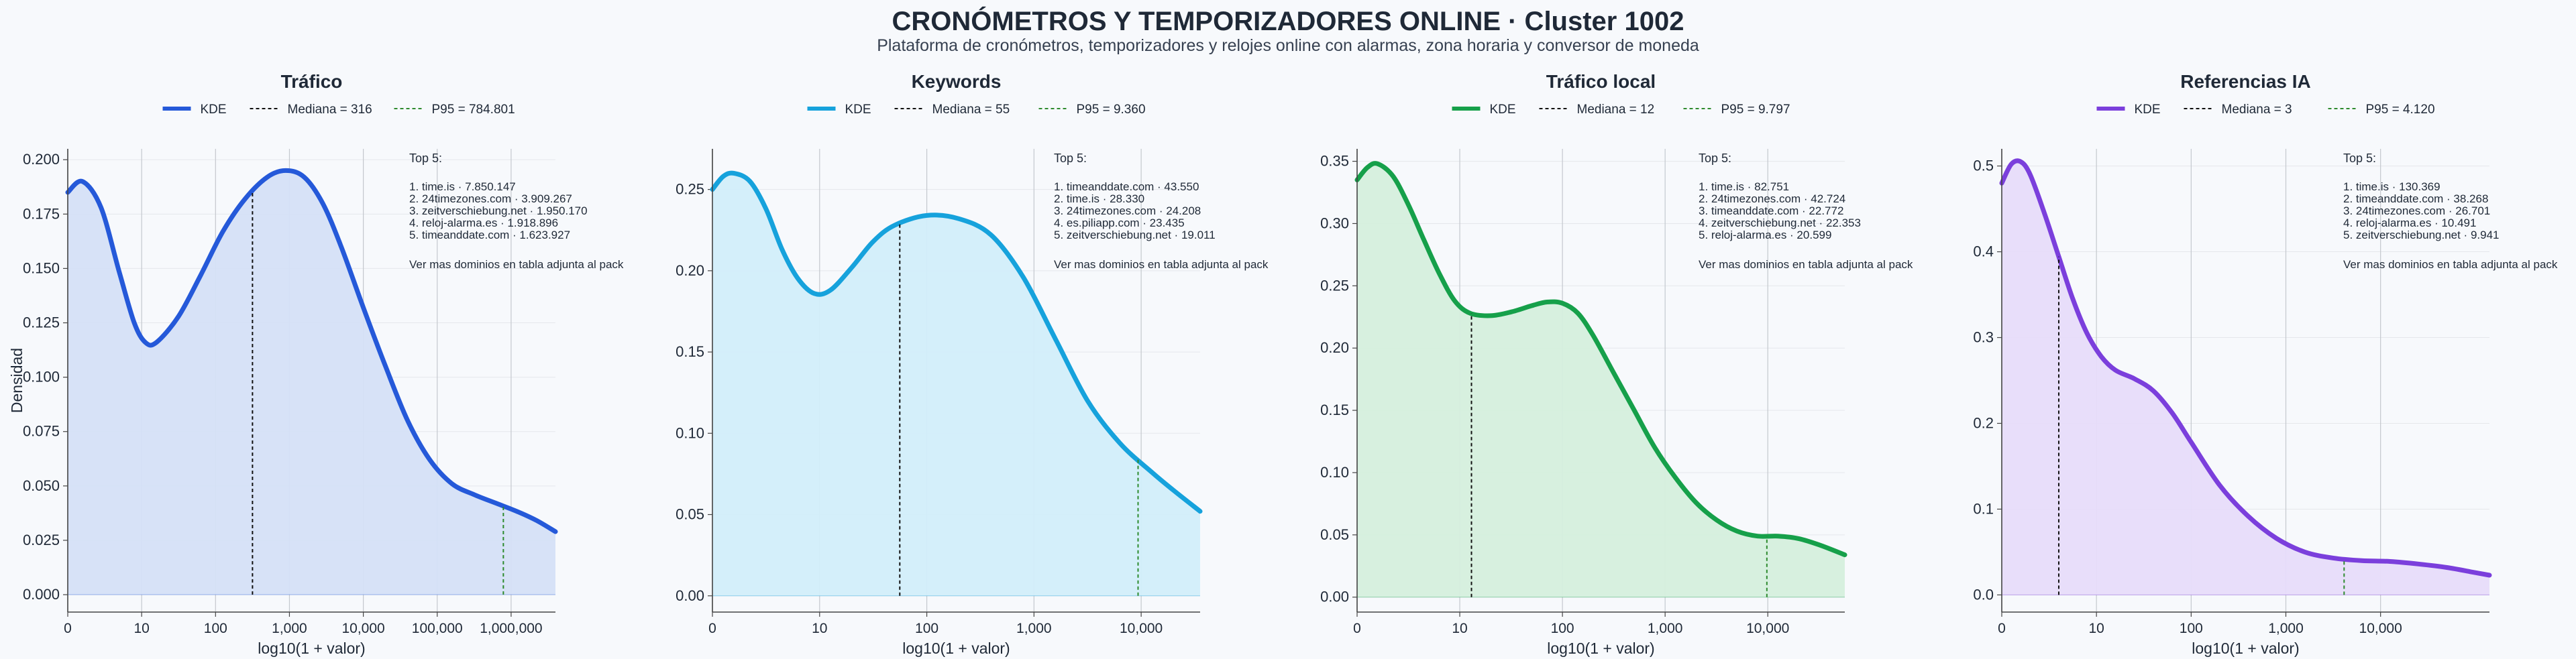 The width and height of the screenshot is (2576, 659). Describe the element at coordinates (41, 213) in the screenshot. I see `y-tick-label: 0.175` at that location.